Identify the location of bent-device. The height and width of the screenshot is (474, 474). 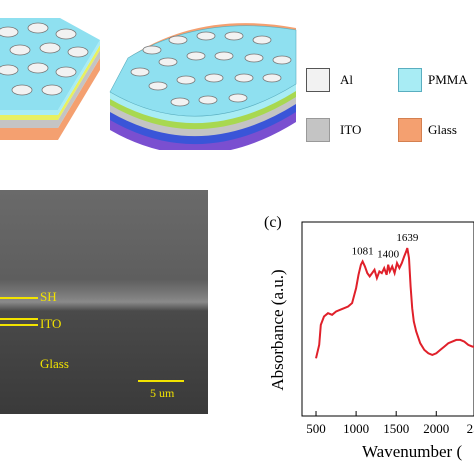
(203, 86).